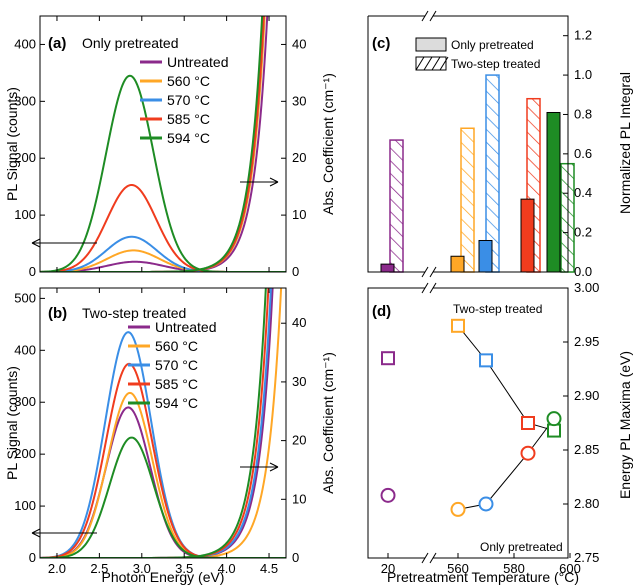  Describe the element at coordinates (176, 365) in the screenshot. I see `panel-b-legend-label-570: 570 °C` at that location.